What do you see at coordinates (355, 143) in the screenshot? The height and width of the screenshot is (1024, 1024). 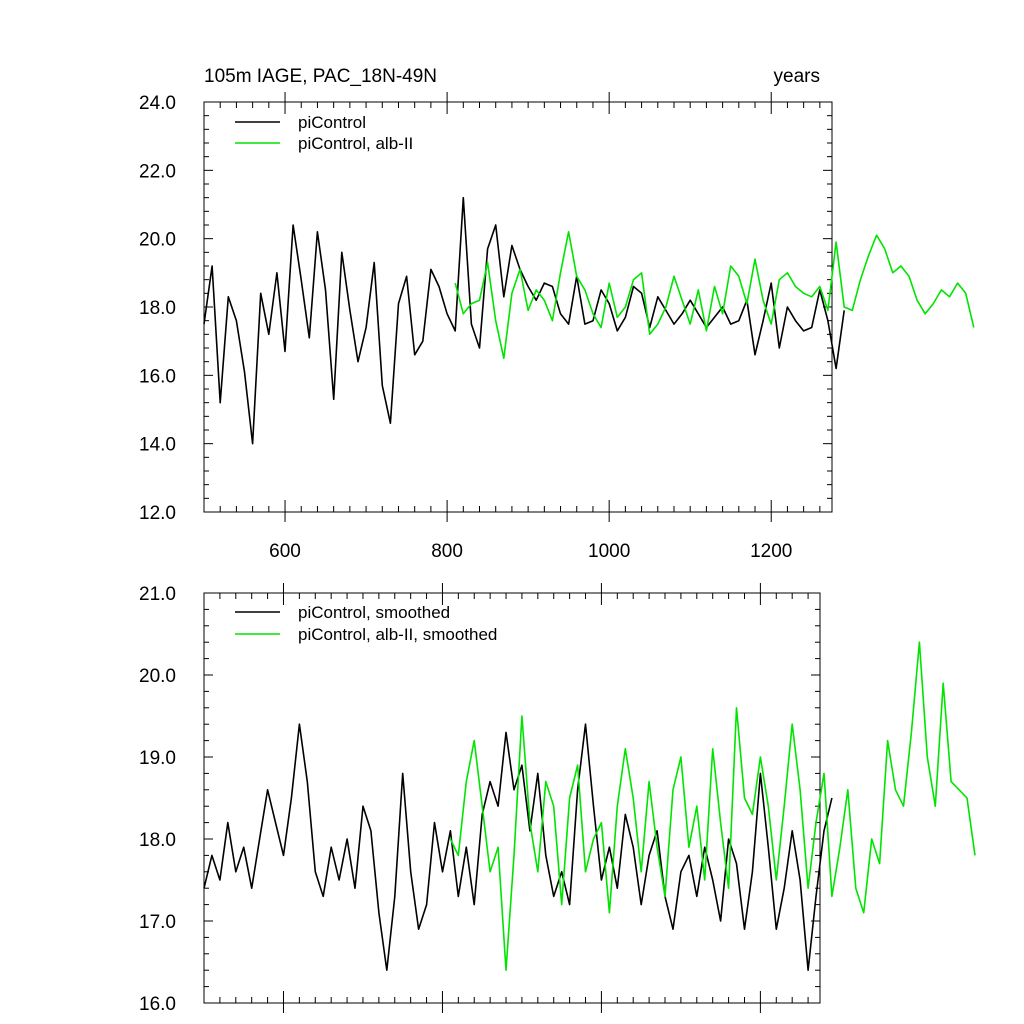 I see `legend-label-picontrol-alb-ii: piControl, alb-II` at bounding box center [355, 143].